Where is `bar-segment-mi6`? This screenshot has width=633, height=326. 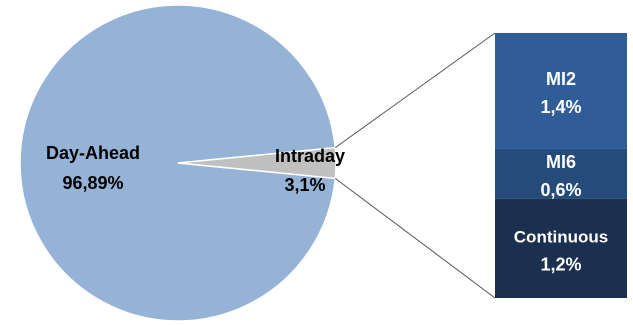
bar-segment-mi6 is located at coordinates (561, 173).